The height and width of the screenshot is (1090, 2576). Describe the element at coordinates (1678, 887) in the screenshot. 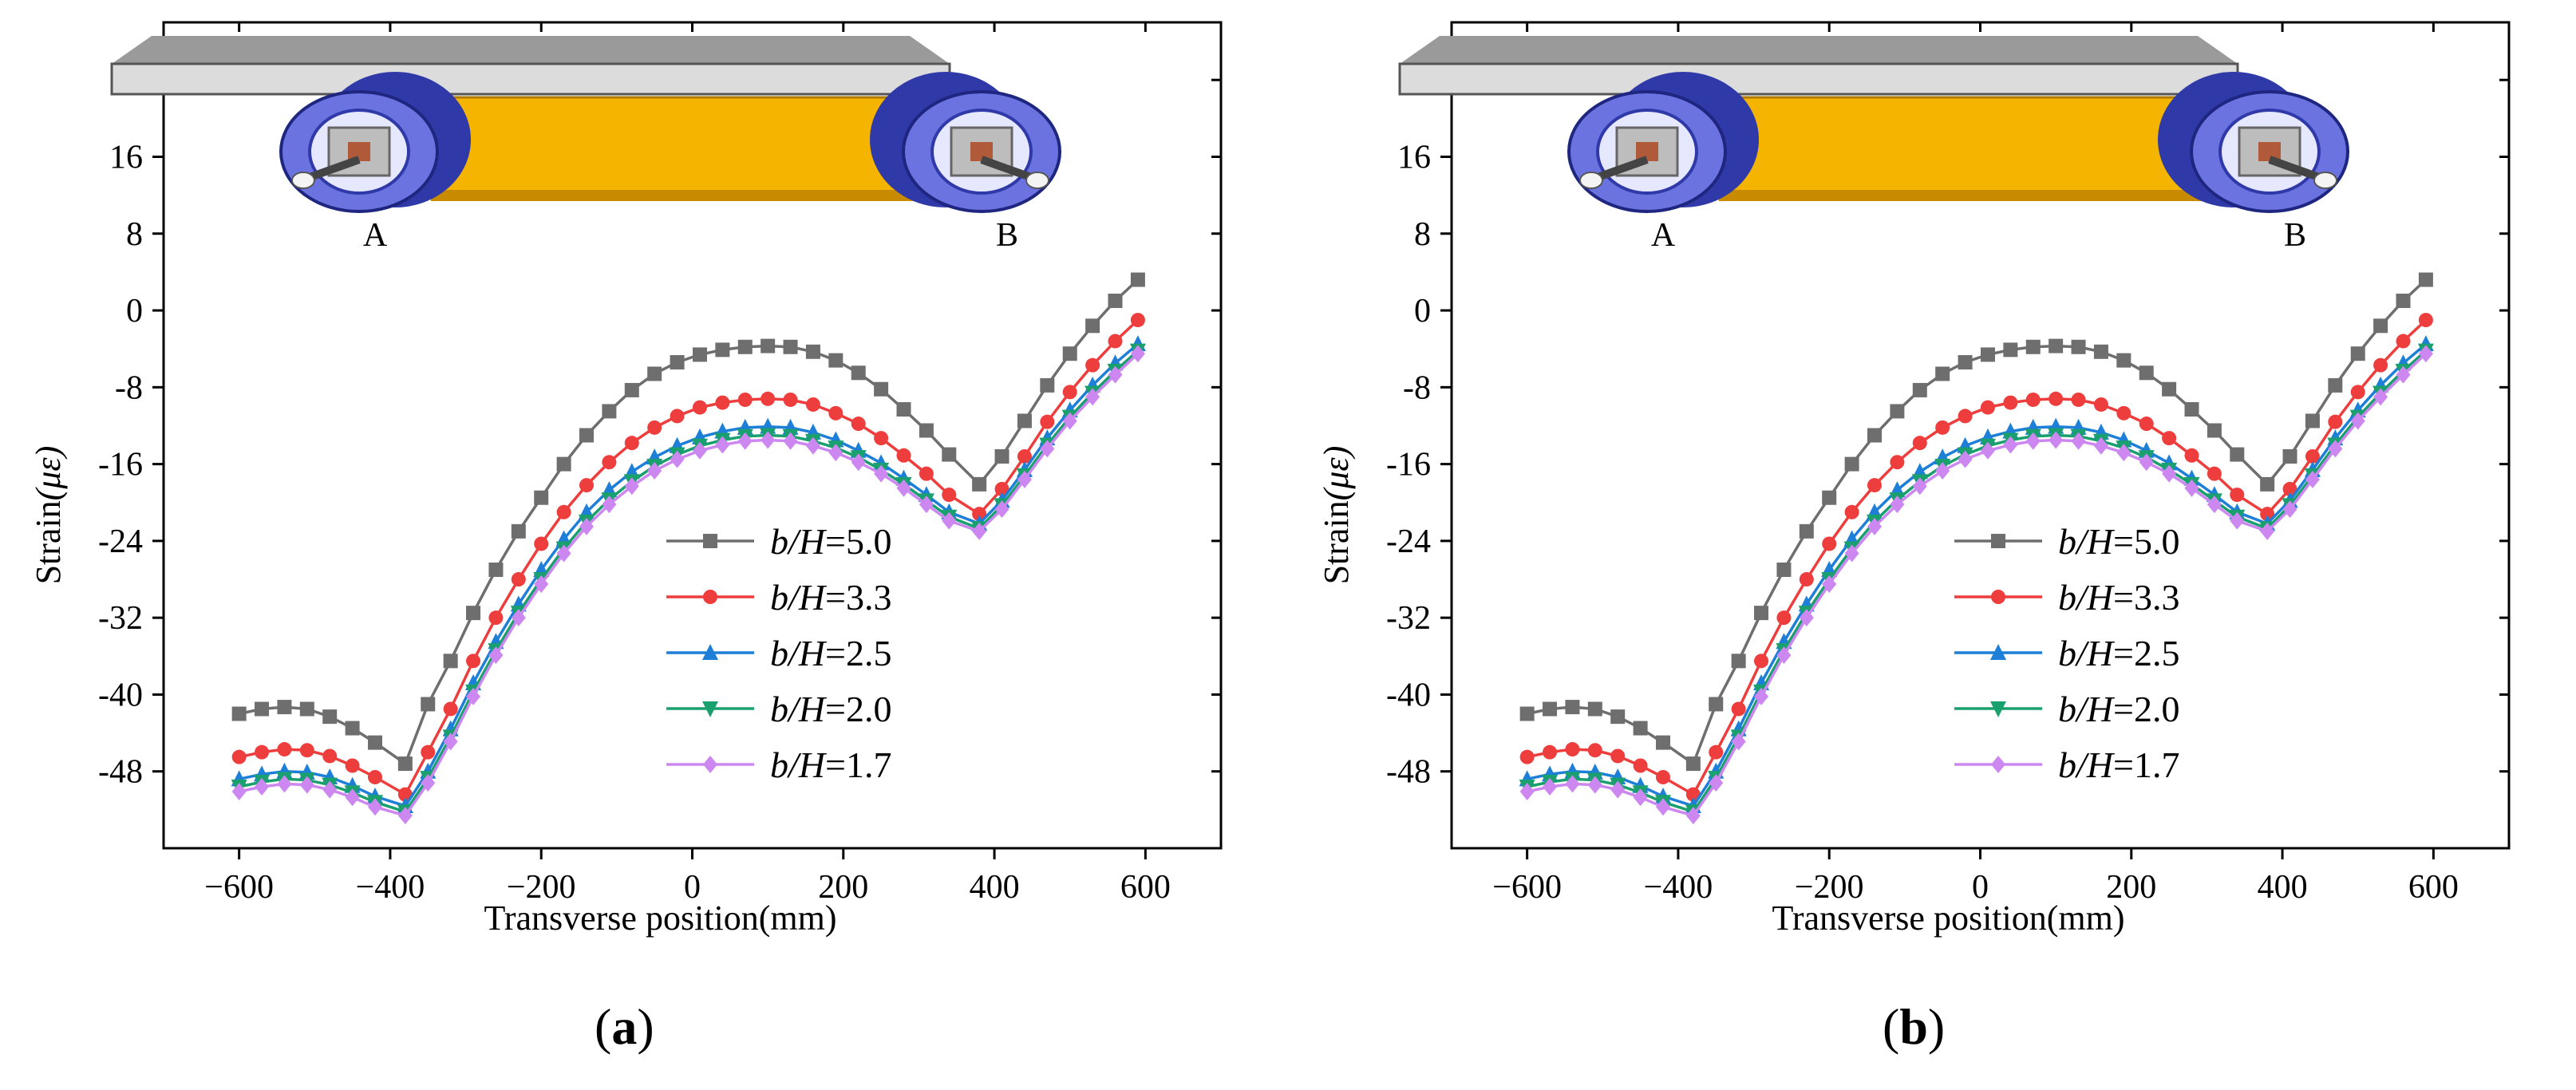

I see `x-tick-label: −400` at that location.